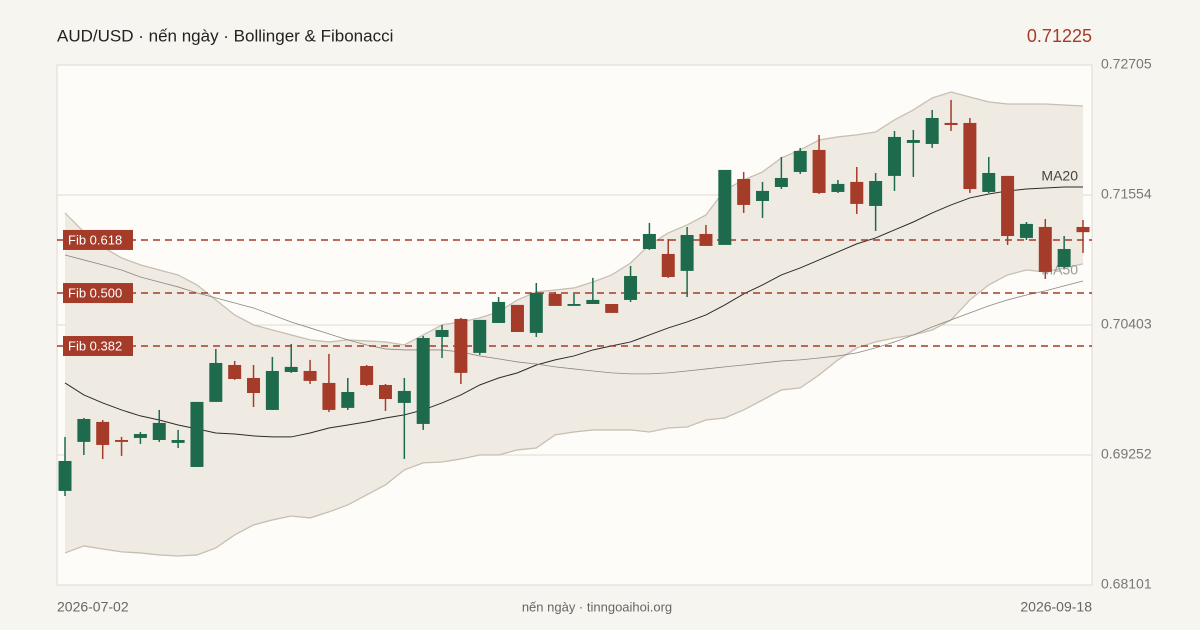 The height and width of the screenshot is (630, 1200). I want to click on y-tick-label: 0.69252, so click(1126, 454).